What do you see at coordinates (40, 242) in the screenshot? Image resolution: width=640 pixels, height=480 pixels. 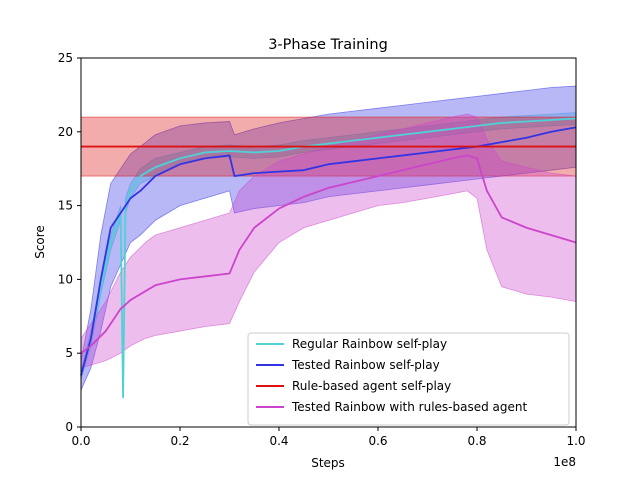 I see `y-axis-label: Score` at bounding box center [40, 242].